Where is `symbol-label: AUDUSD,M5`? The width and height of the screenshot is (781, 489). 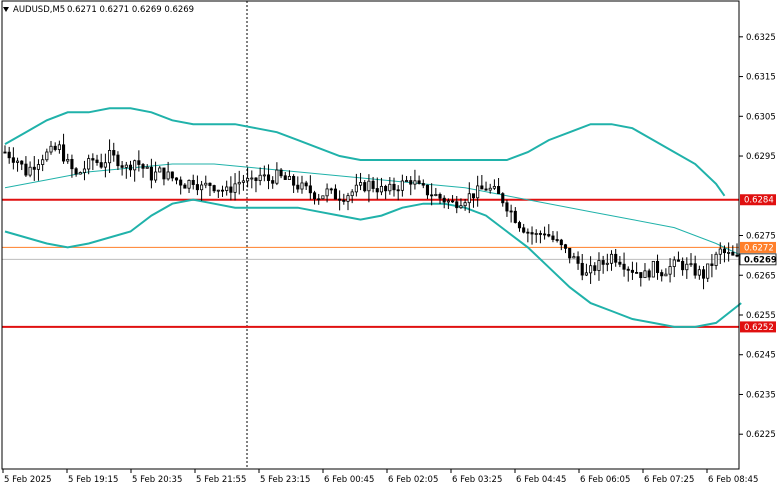
symbol-label: AUDUSD,M5 is located at coordinates (39, 10).